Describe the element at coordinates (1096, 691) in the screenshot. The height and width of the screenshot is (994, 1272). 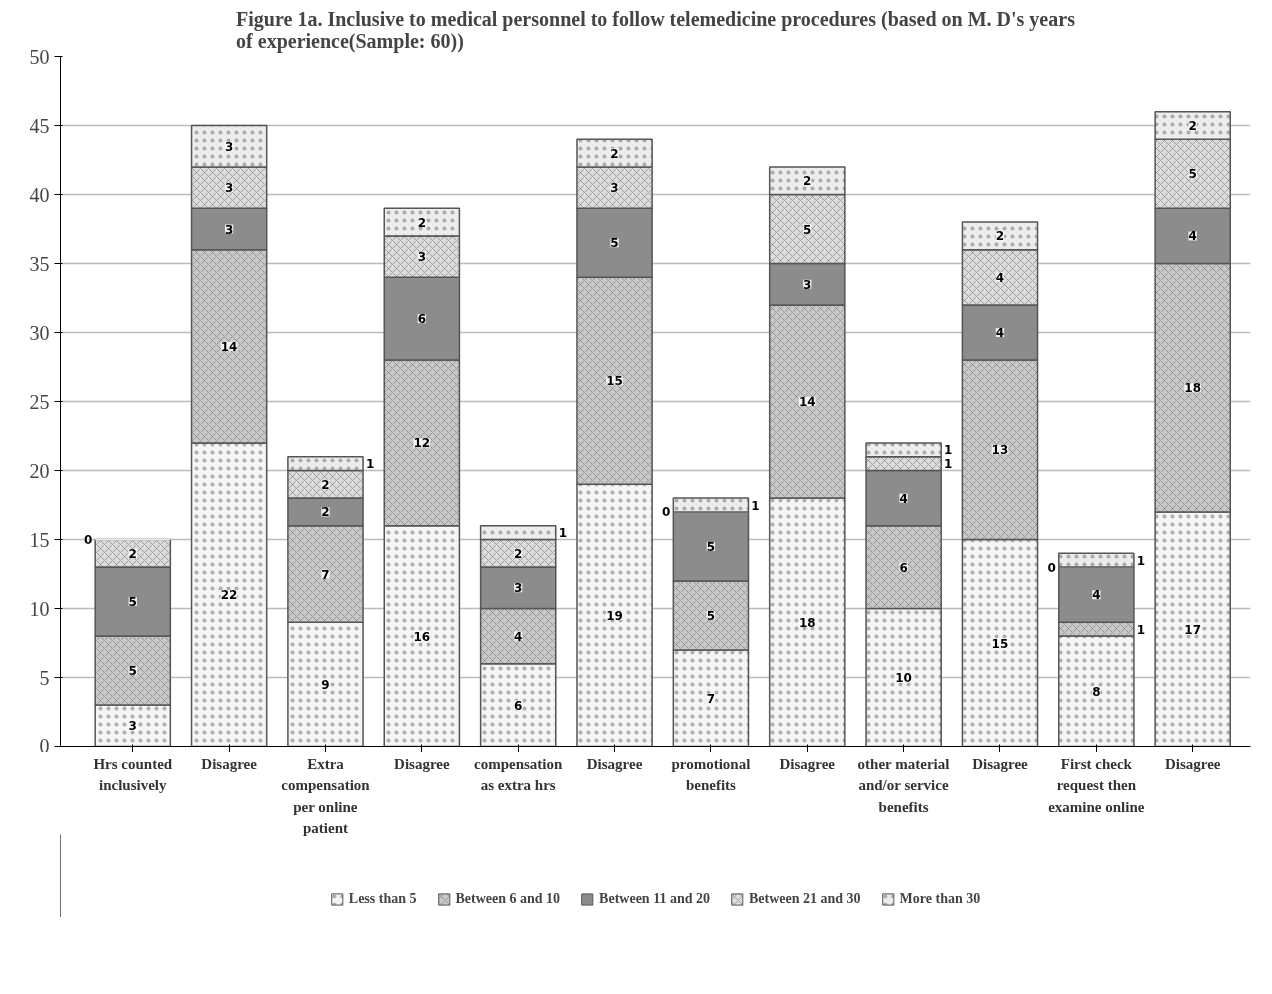
I see `data-label: 8` at that location.